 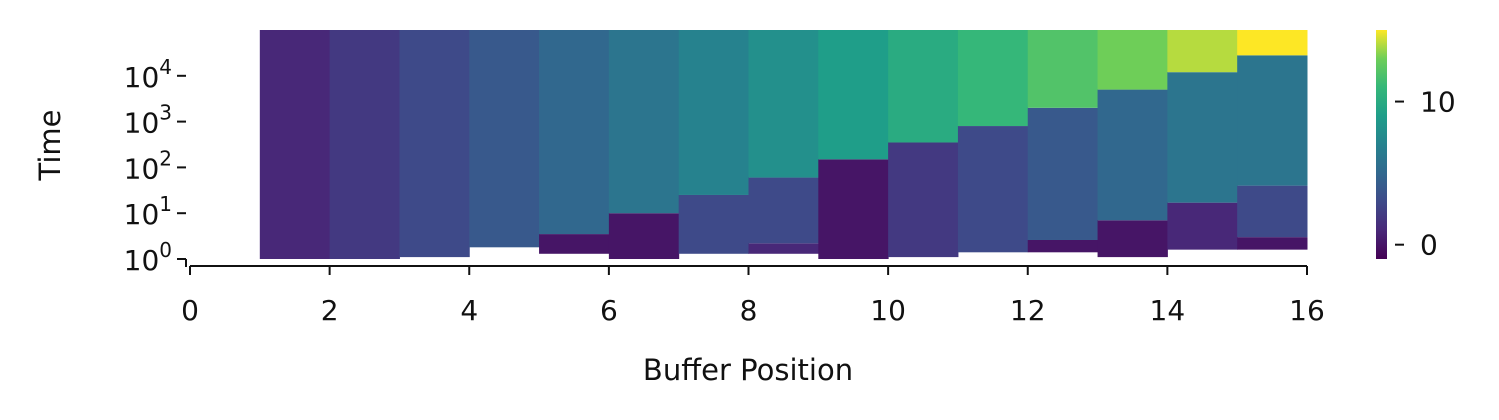 I want to click on x-tick-label: 10, so click(x=888, y=310).